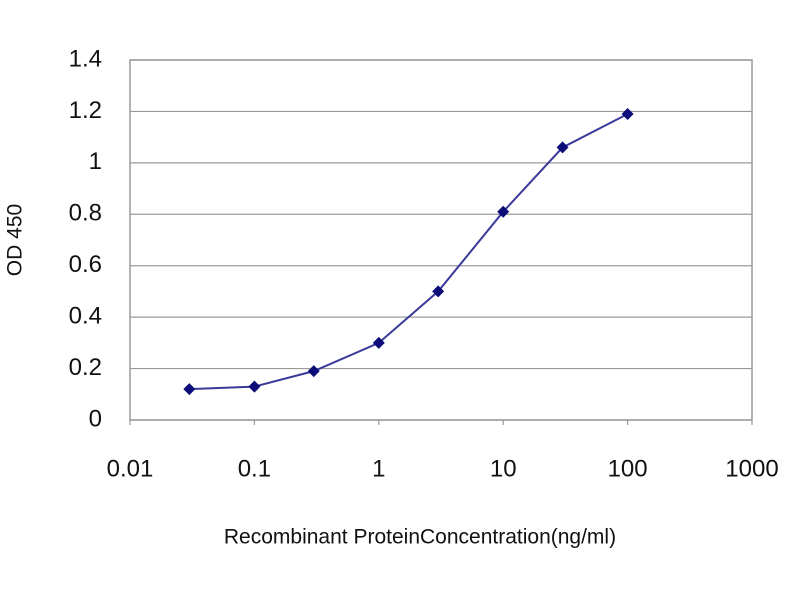 The width and height of the screenshot is (800, 600). What do you see at coordinates (254, 468) in the screenshot?
I see `x-tick-label: 0.1` at bounding box center [254, 468].